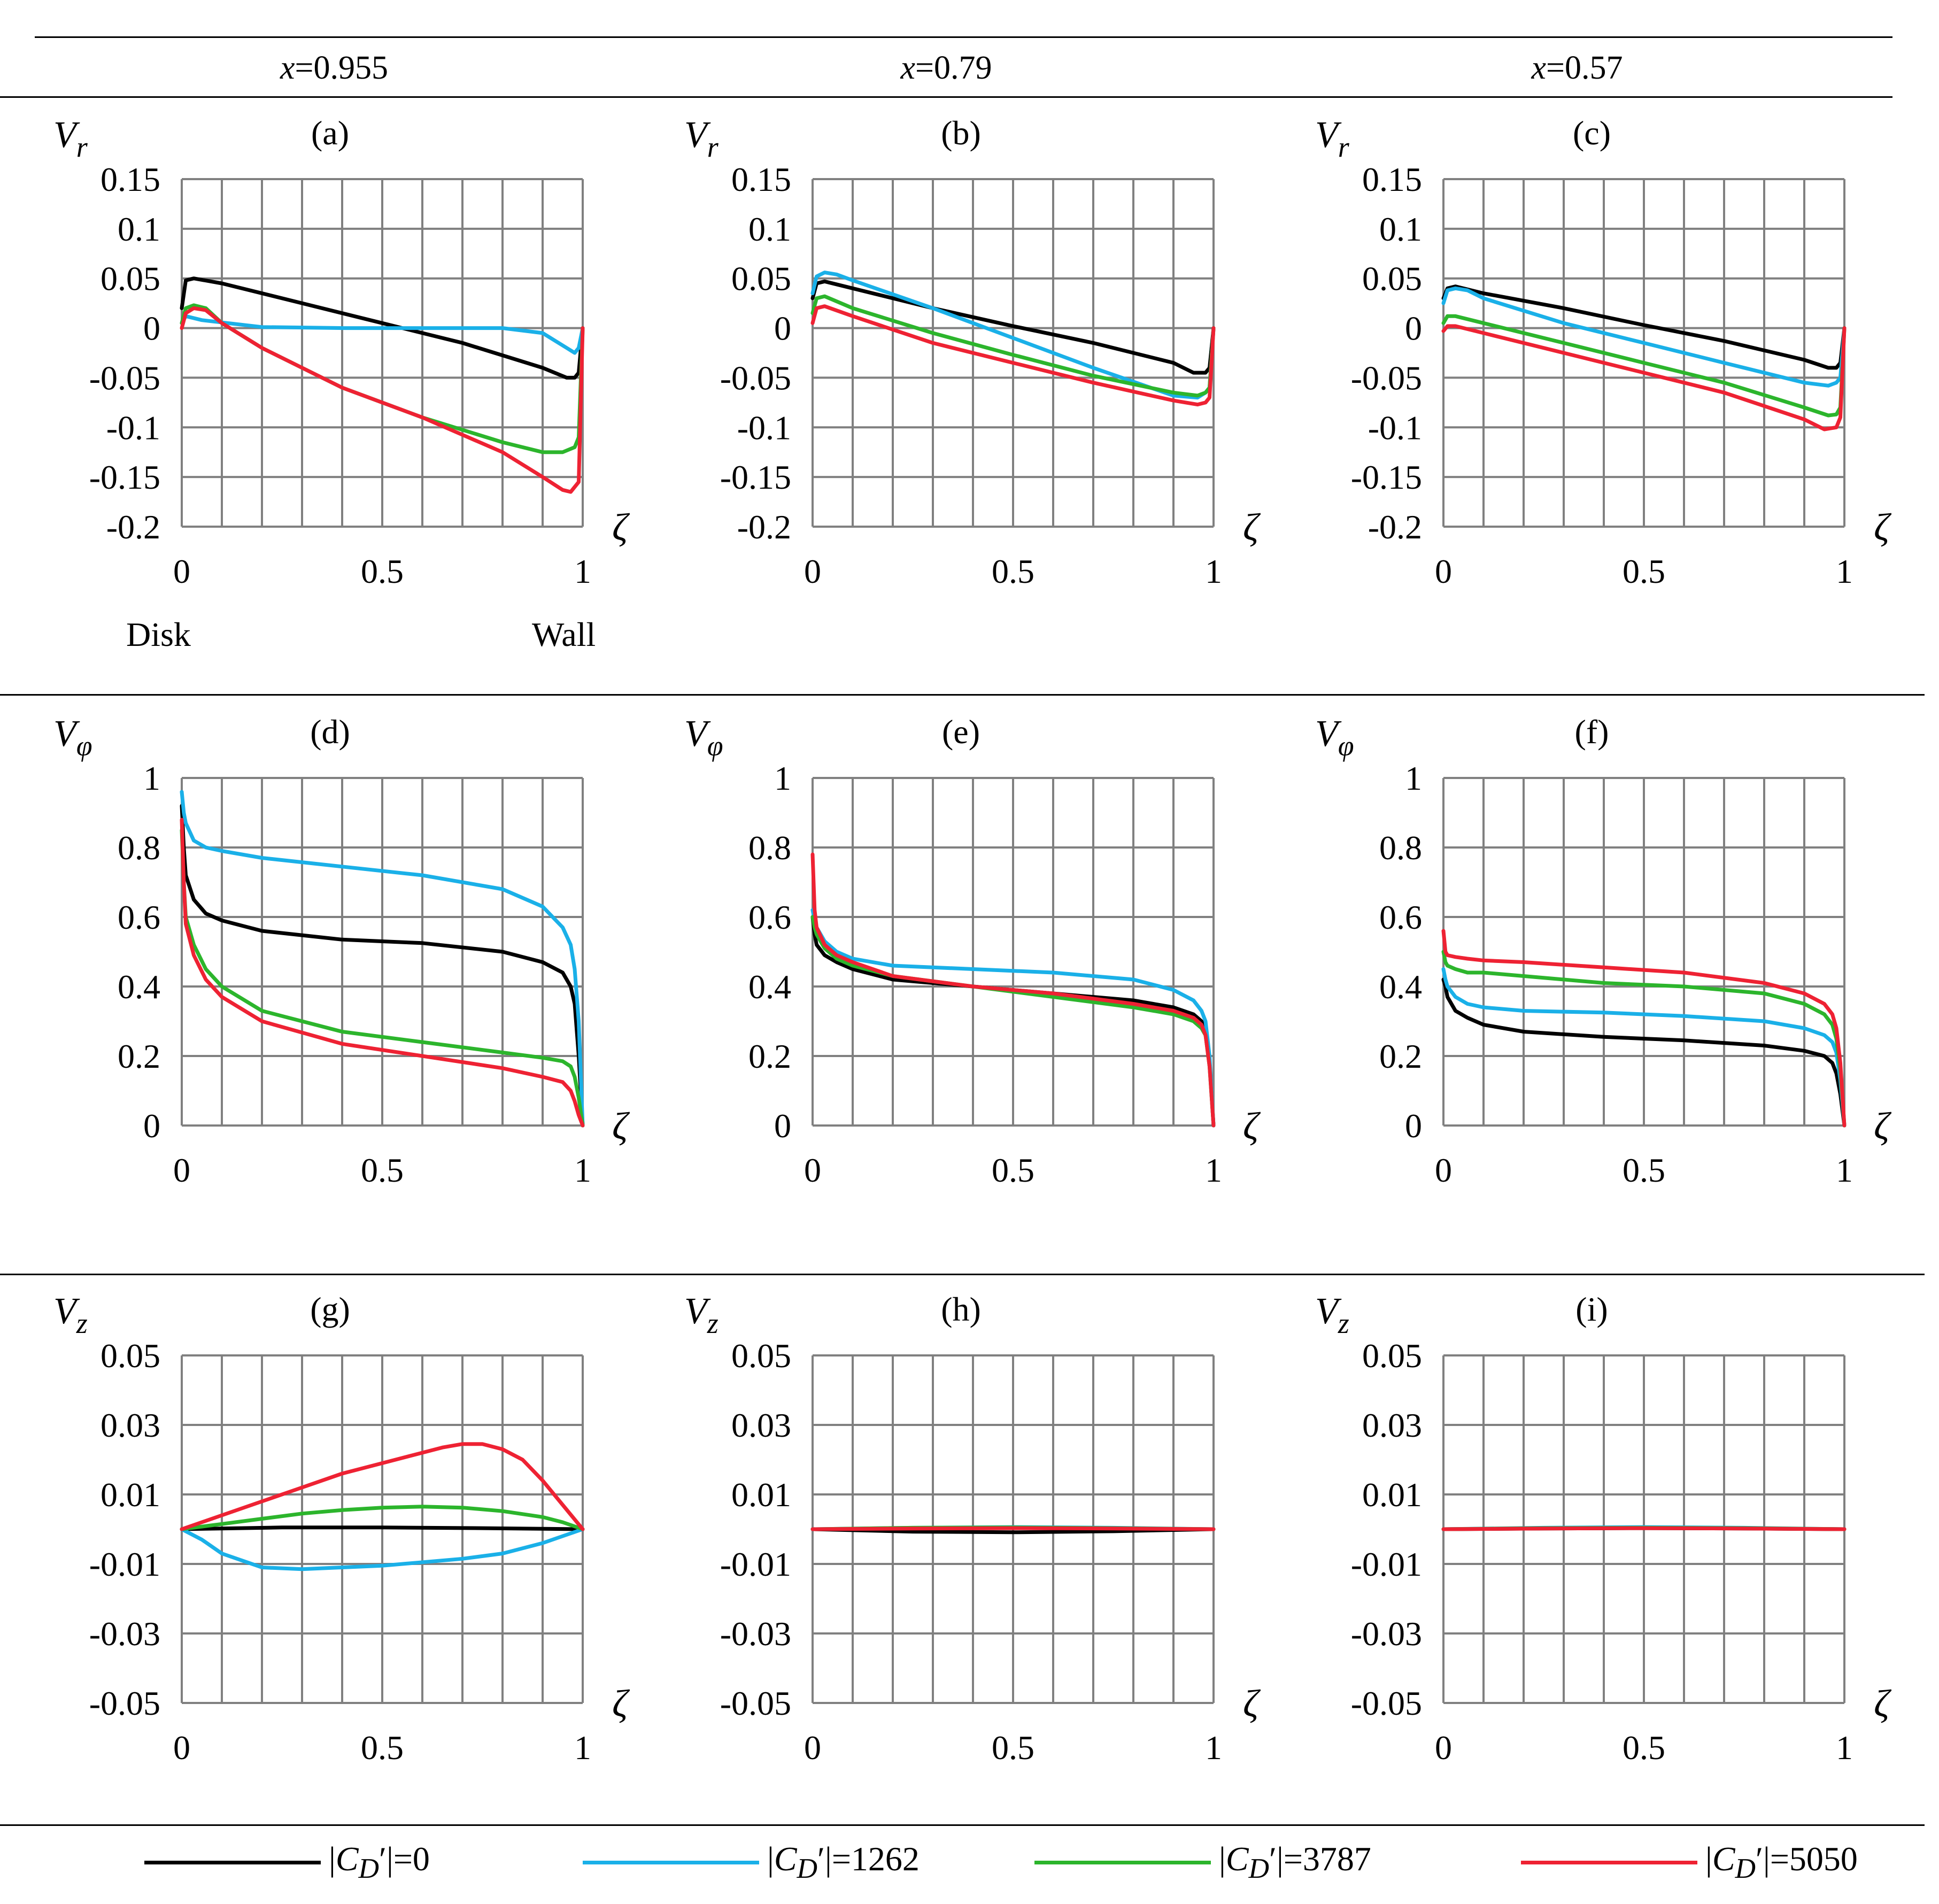 The image size is (1939, 1904). What do you see at coordinates (70, 1315) in the screenshot?
I see `y-axis-label: Vz` at bounding box center [70, 1315].